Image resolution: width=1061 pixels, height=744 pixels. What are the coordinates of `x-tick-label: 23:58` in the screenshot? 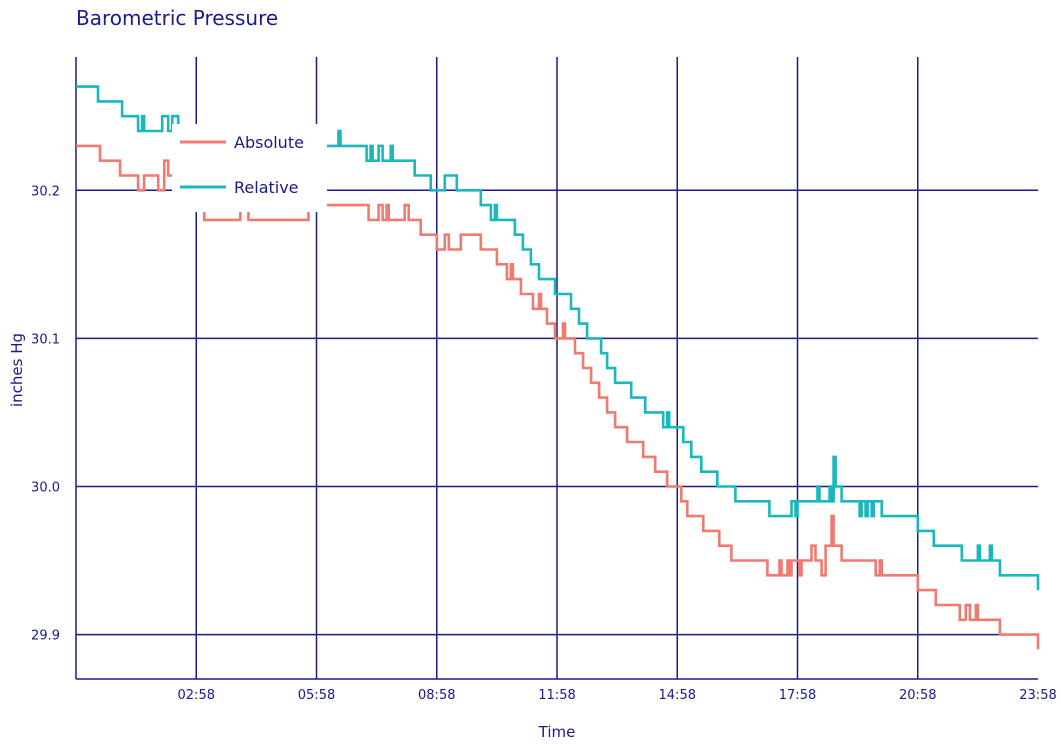 It's located at (1037, 695).